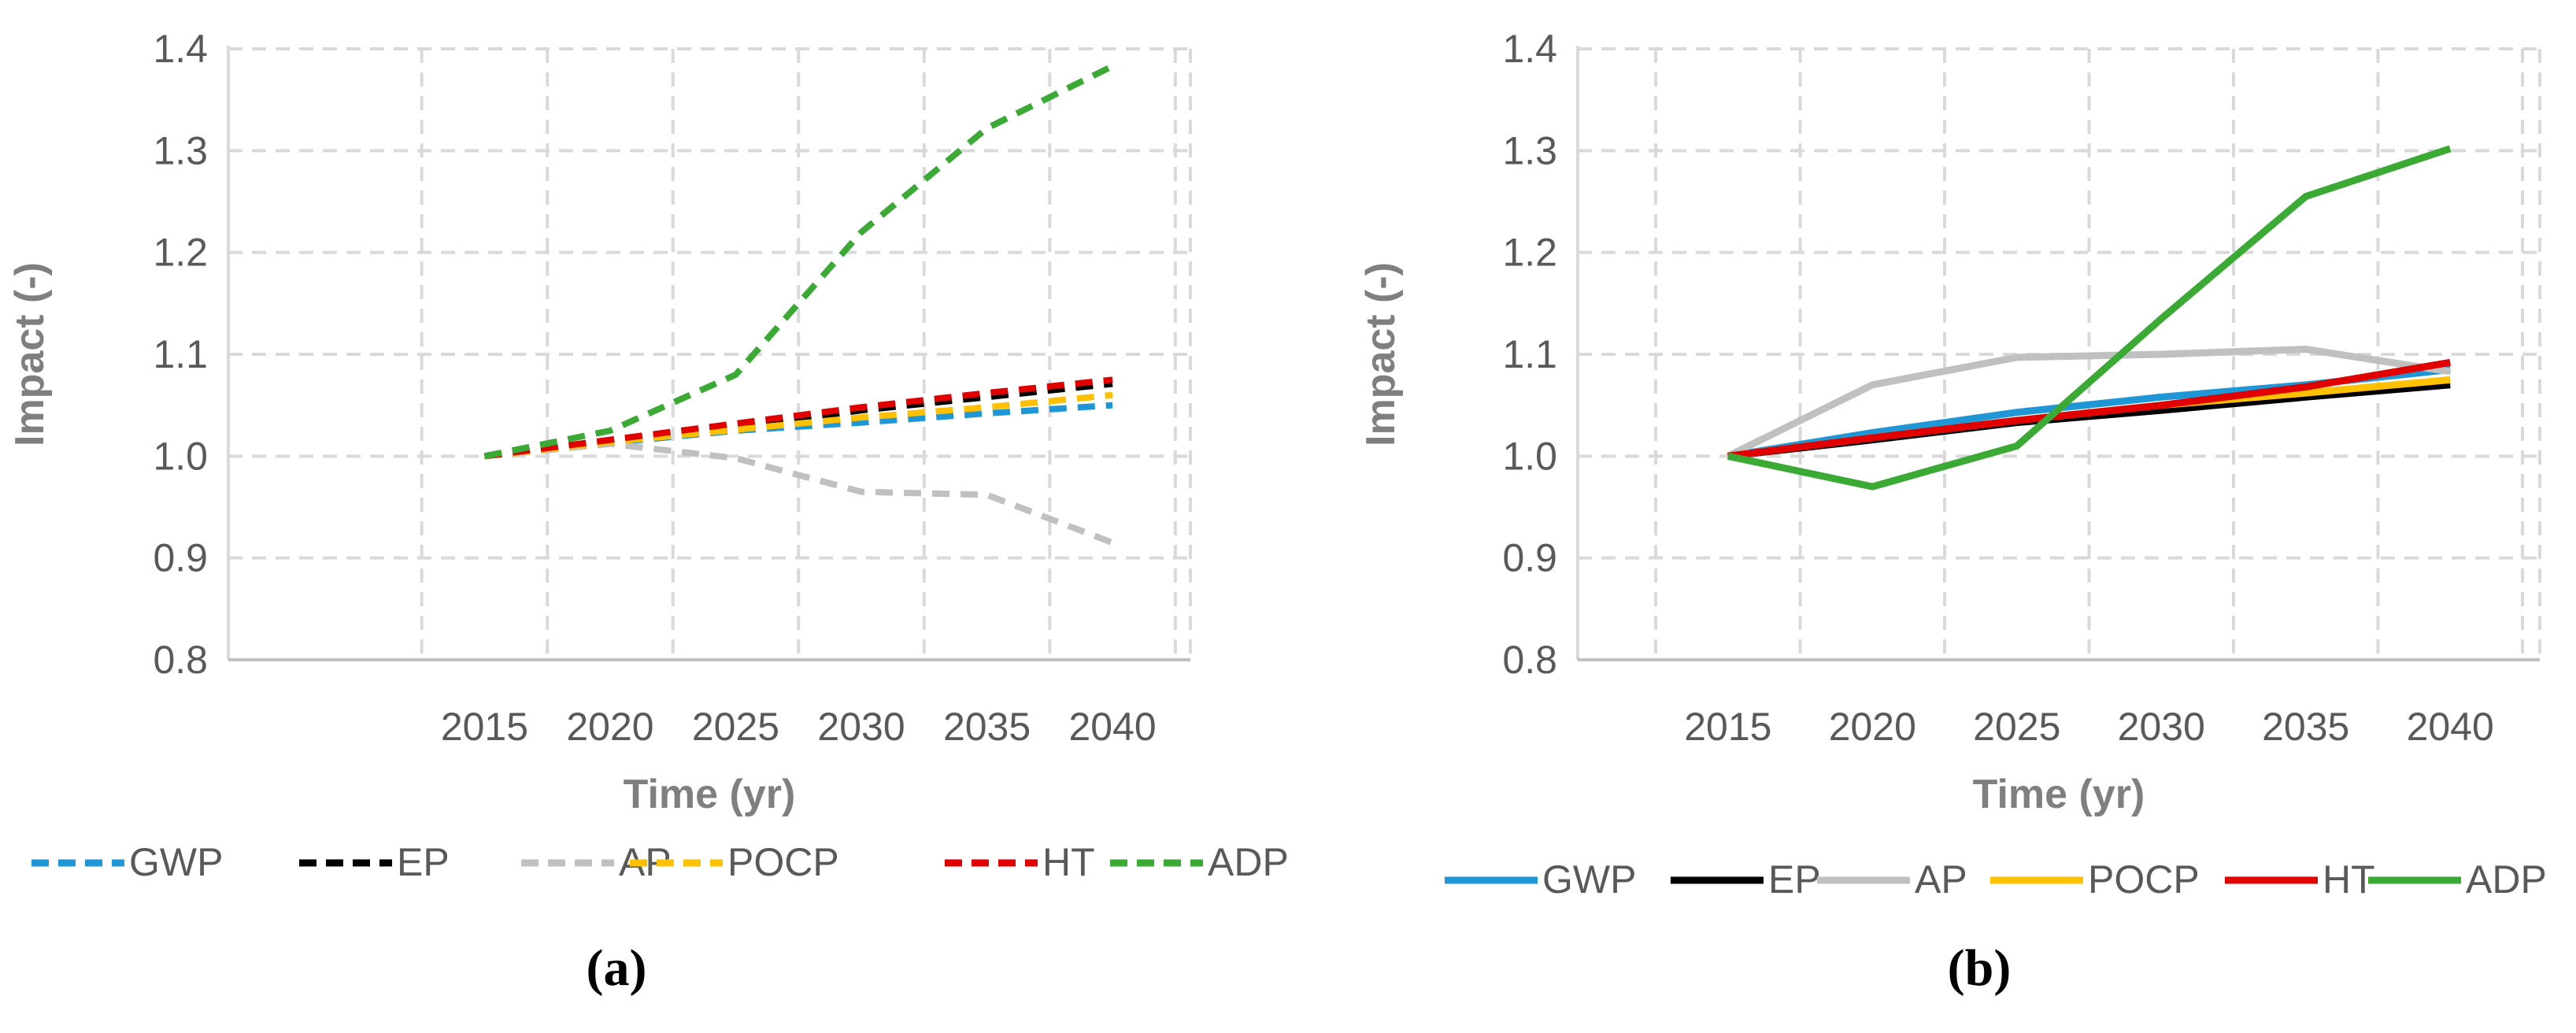 This screenshot has width=2576, height=1033. I want to click on series-line-pocp, so click(798, 426).